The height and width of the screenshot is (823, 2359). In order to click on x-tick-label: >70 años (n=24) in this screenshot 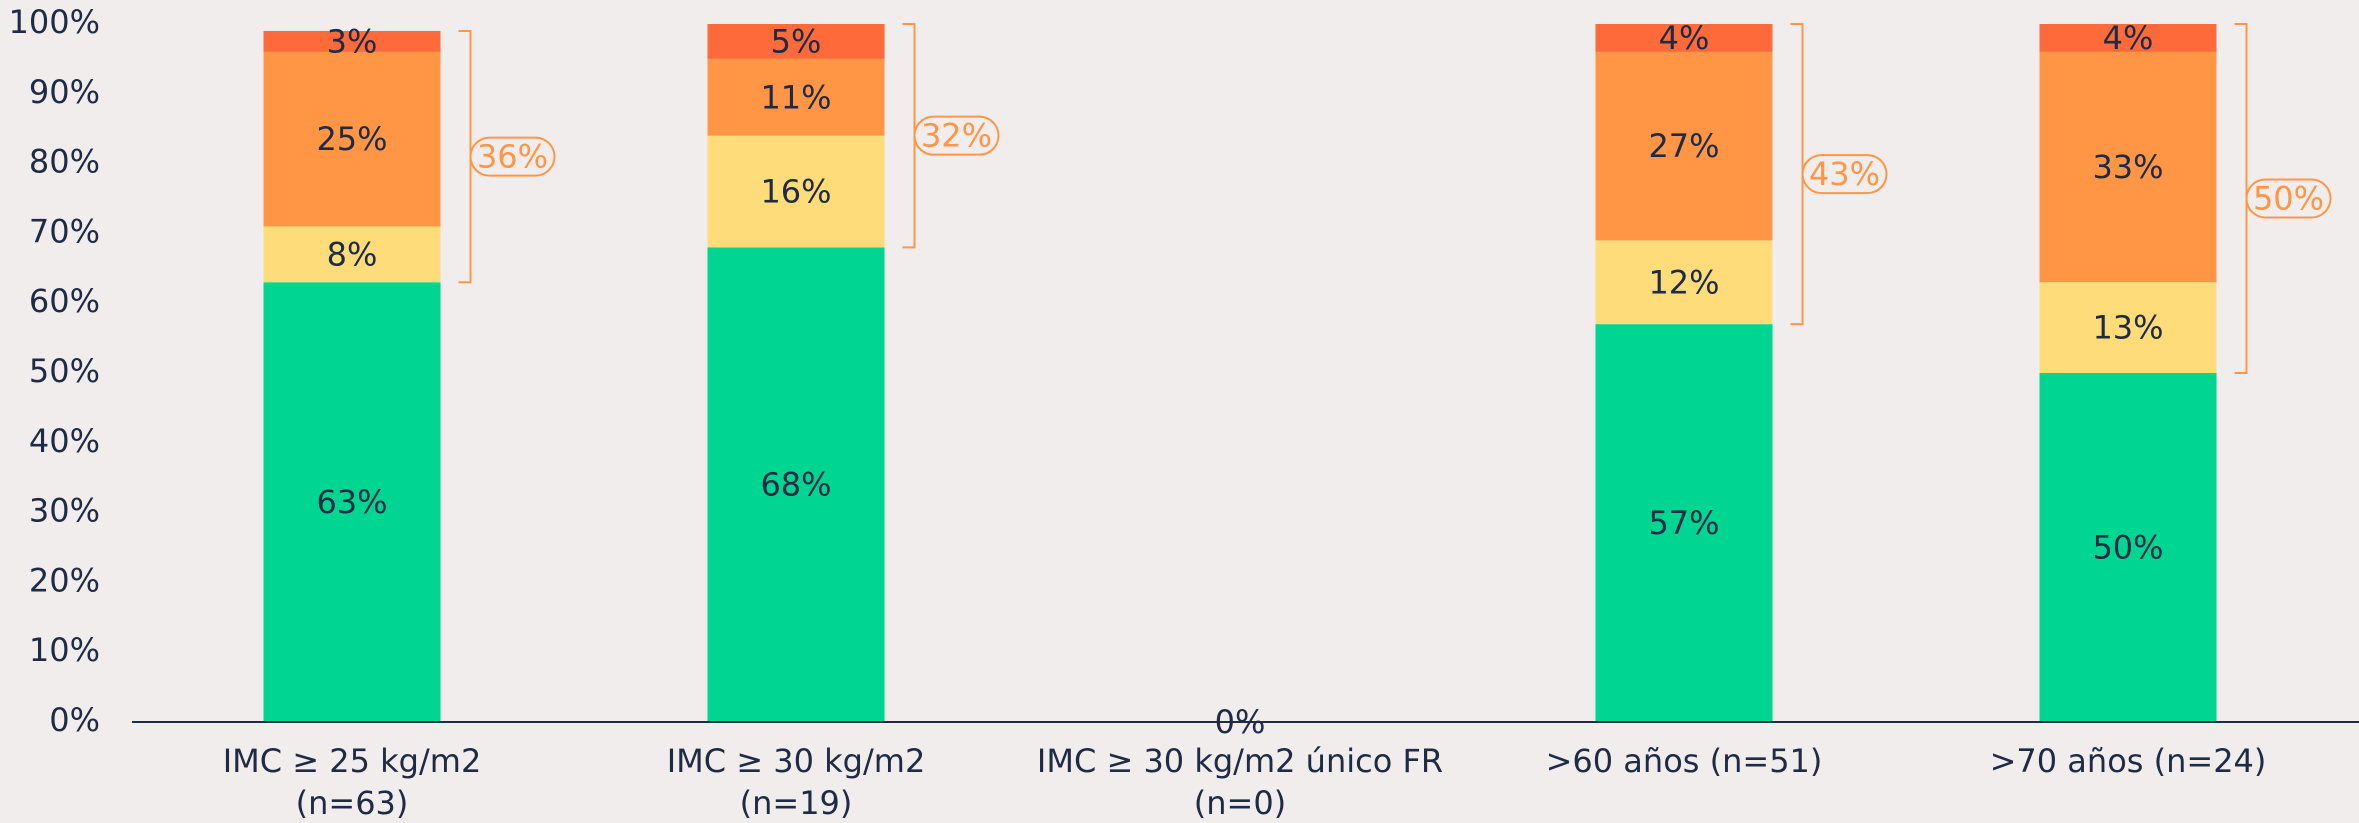, I will do `click(2128, 761)`.